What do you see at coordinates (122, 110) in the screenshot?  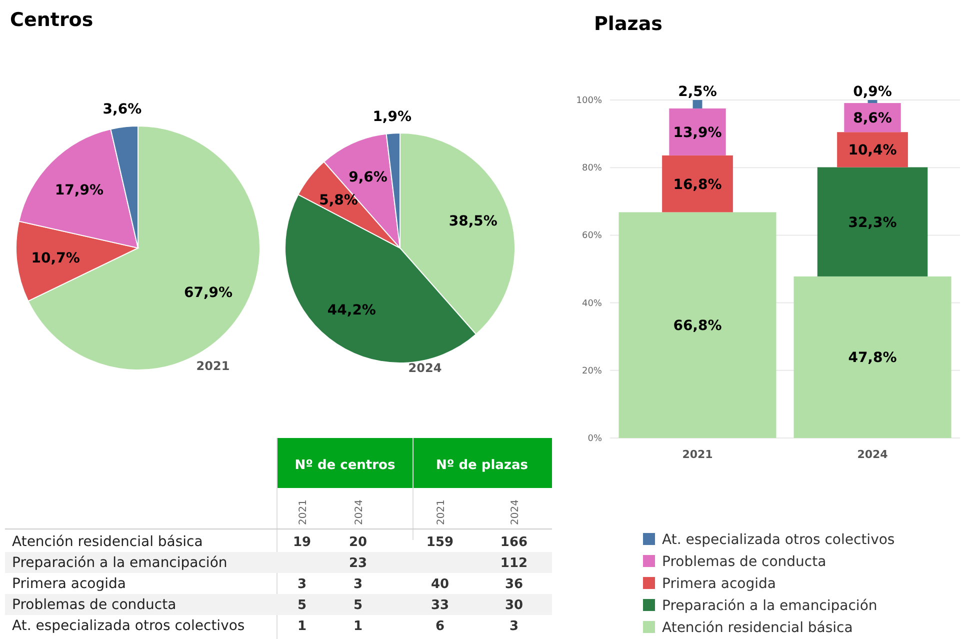 I see `data-label: 3,6%` at bounding box center [122, 110].